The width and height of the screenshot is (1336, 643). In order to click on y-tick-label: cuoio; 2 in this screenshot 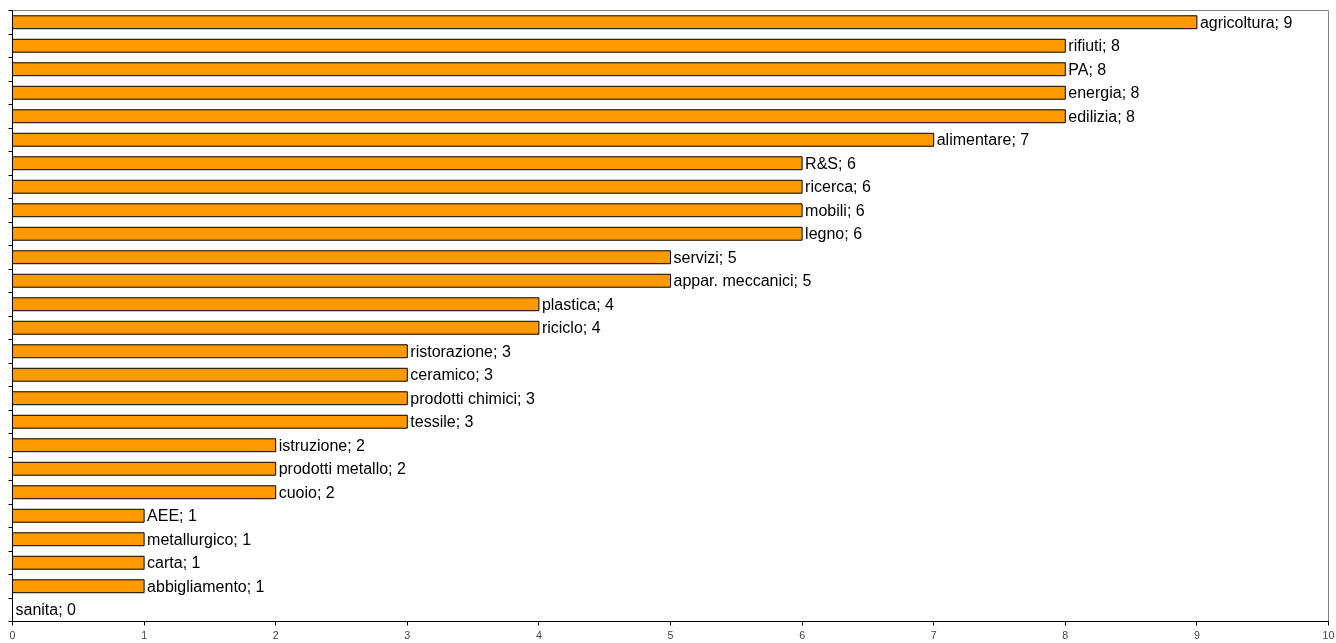, I will do `click(306, 492)`.